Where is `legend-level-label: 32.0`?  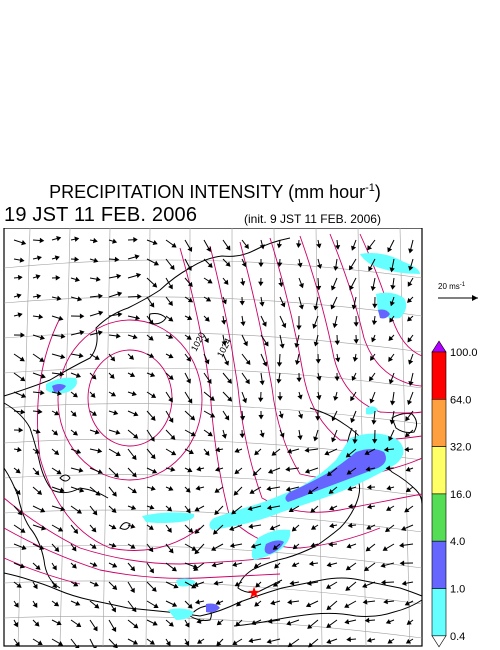 legend-level-label: 32.0 is located at coordinates (460, 448).